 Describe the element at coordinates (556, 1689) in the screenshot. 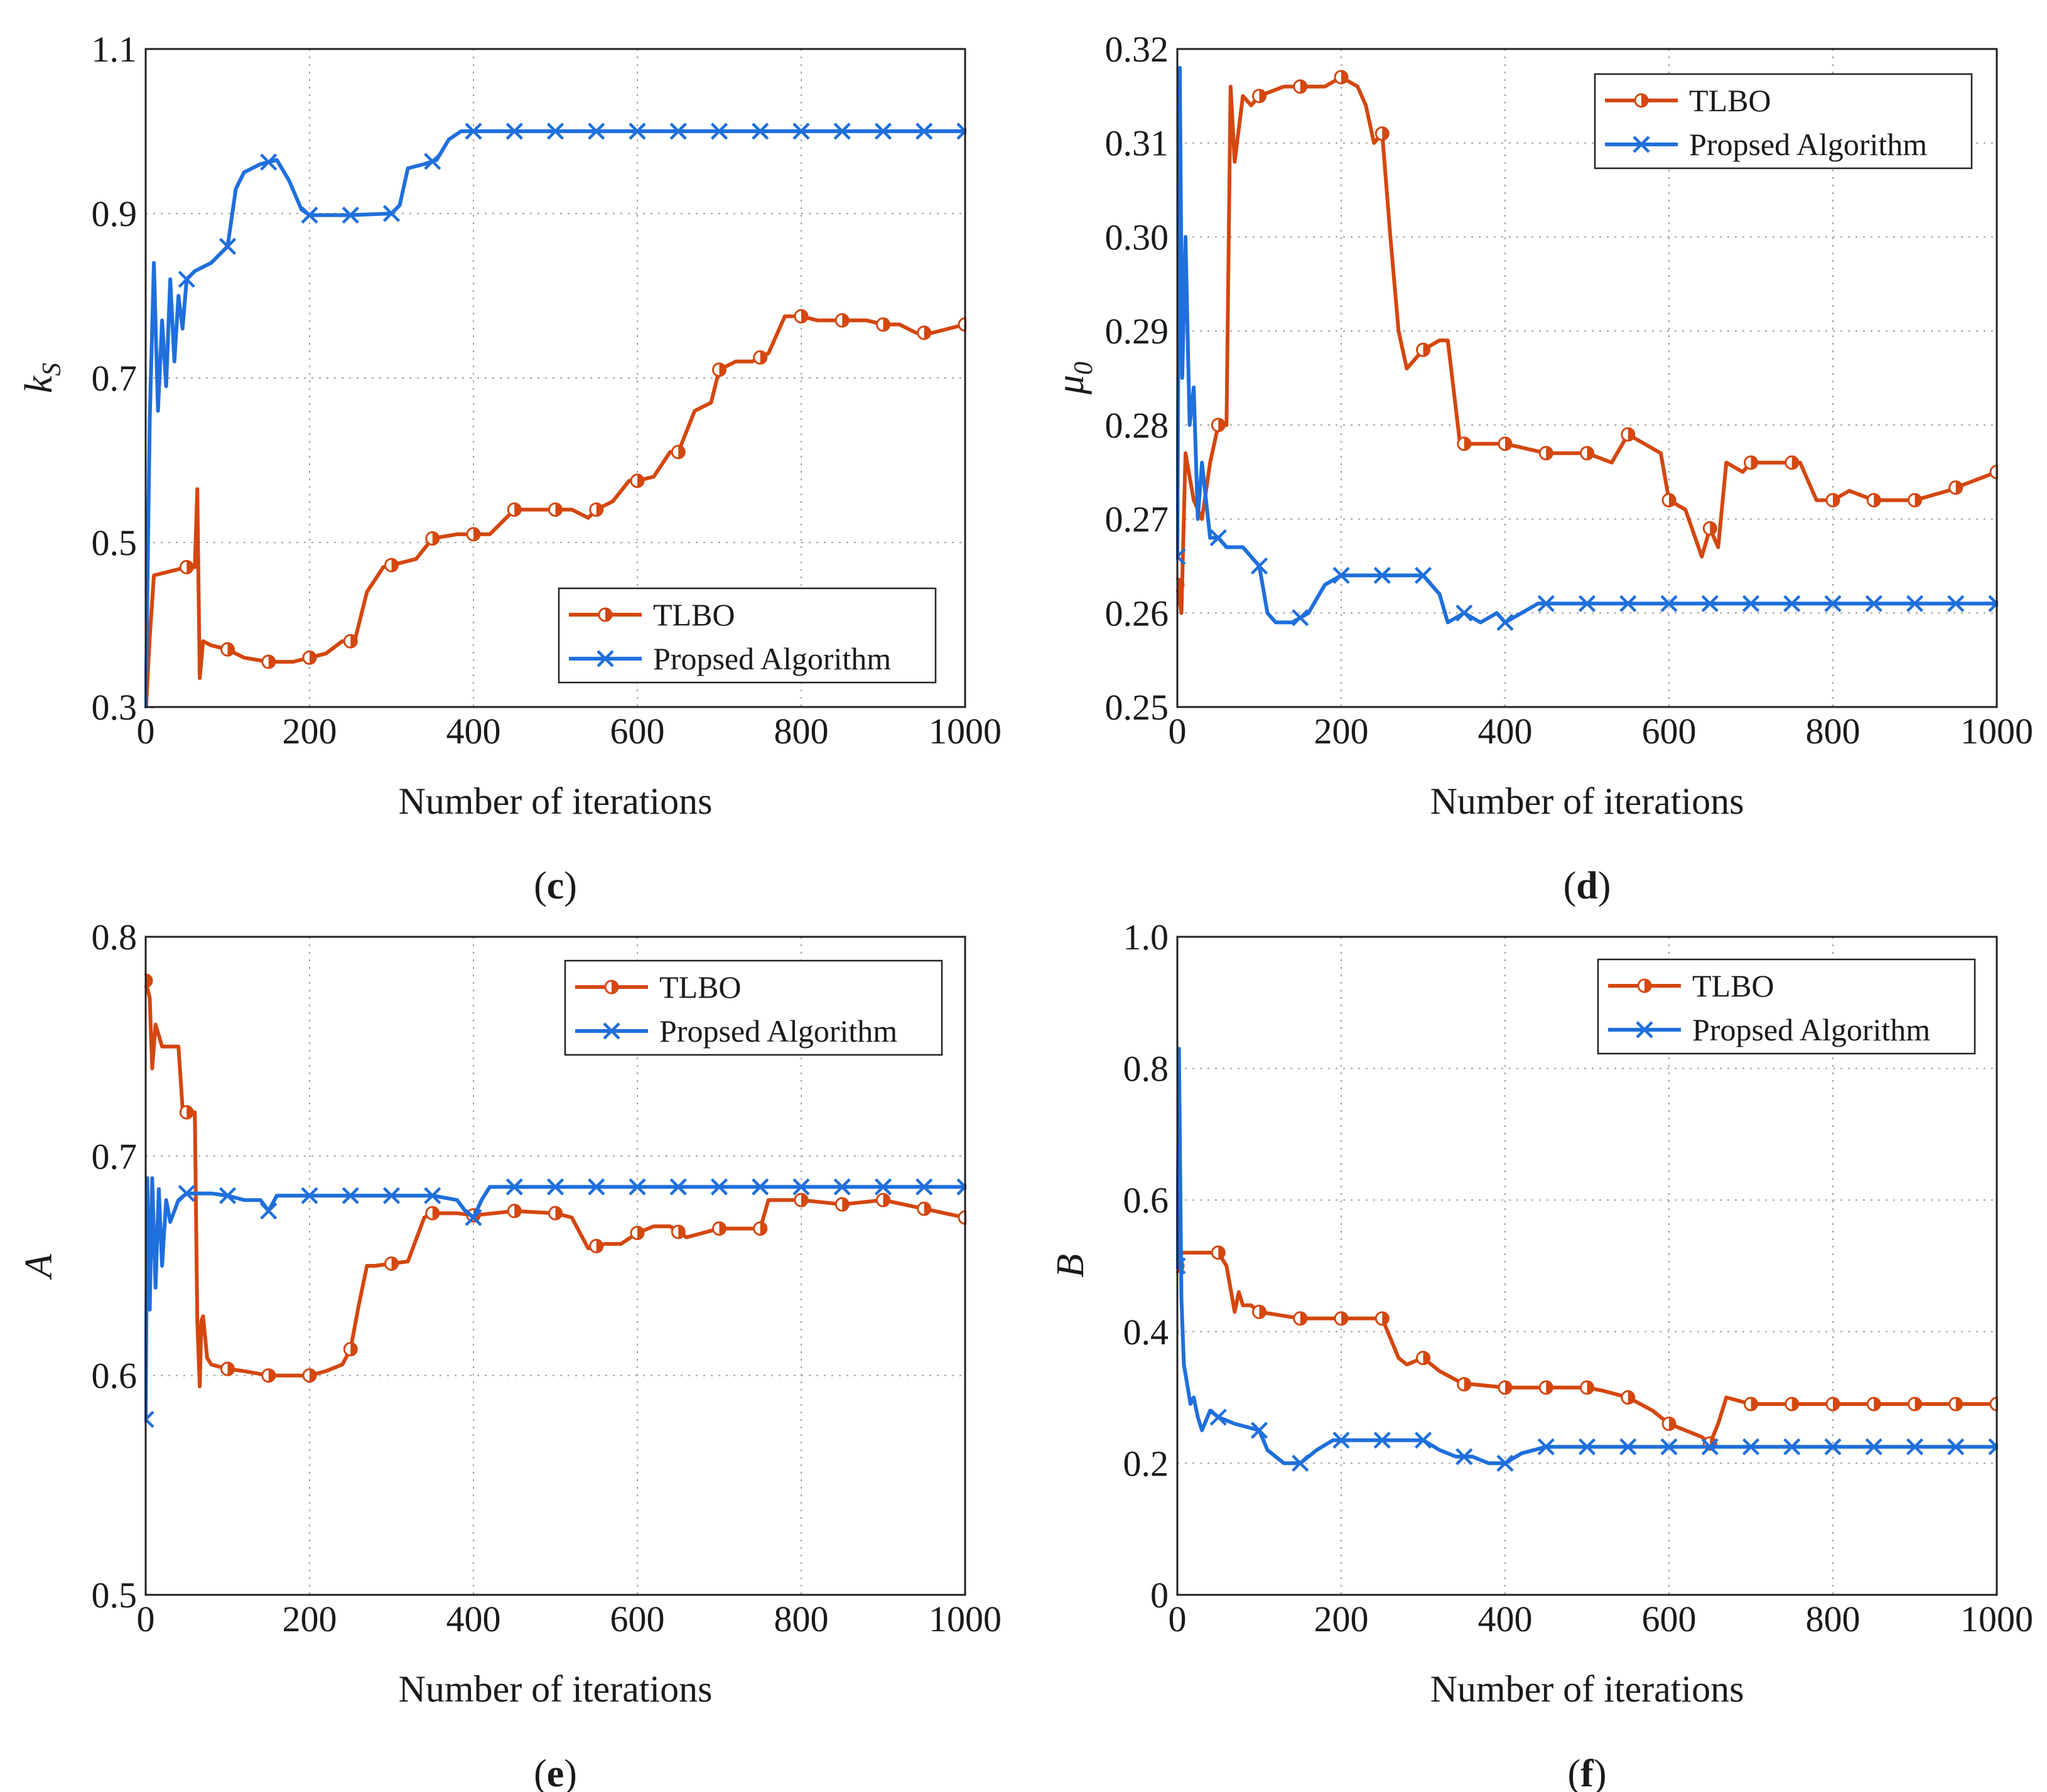

I see `x-axis-label-e: Number of iterations` at that location.